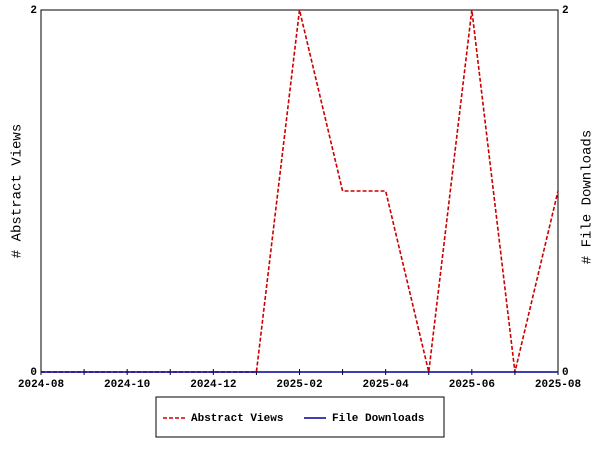 The width and height of the screenshot is (600, 450). I want to click on x-tick-label: 2025-02, so click(299, 385).